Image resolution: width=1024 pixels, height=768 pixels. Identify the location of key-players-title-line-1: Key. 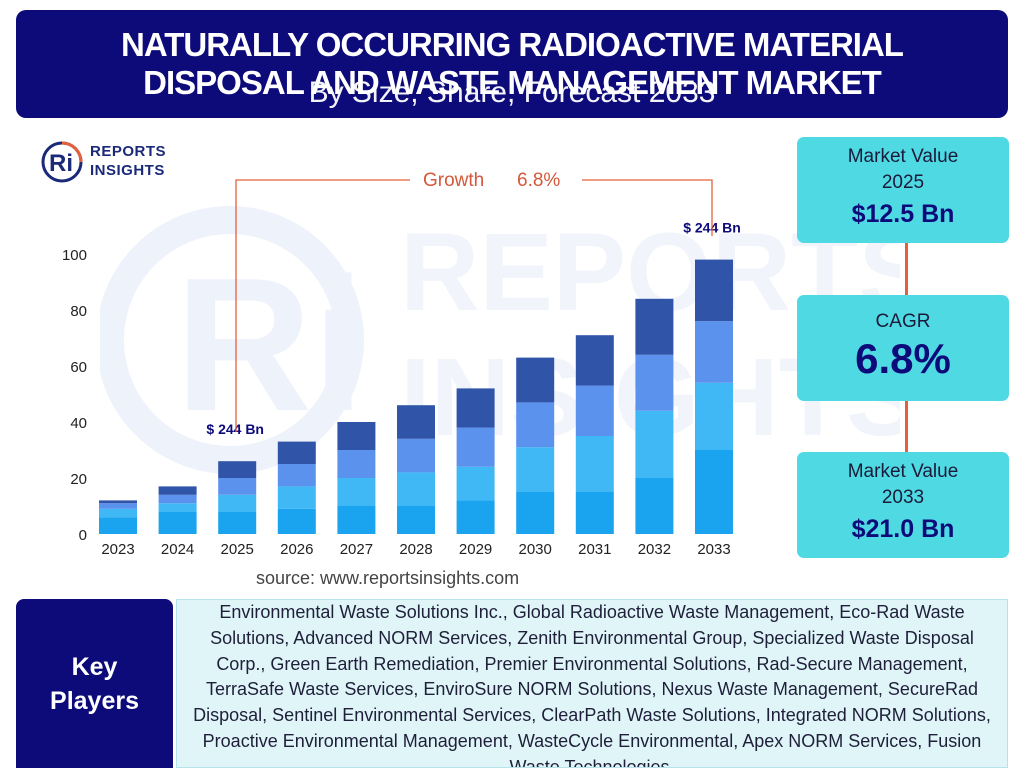
(94, 666).